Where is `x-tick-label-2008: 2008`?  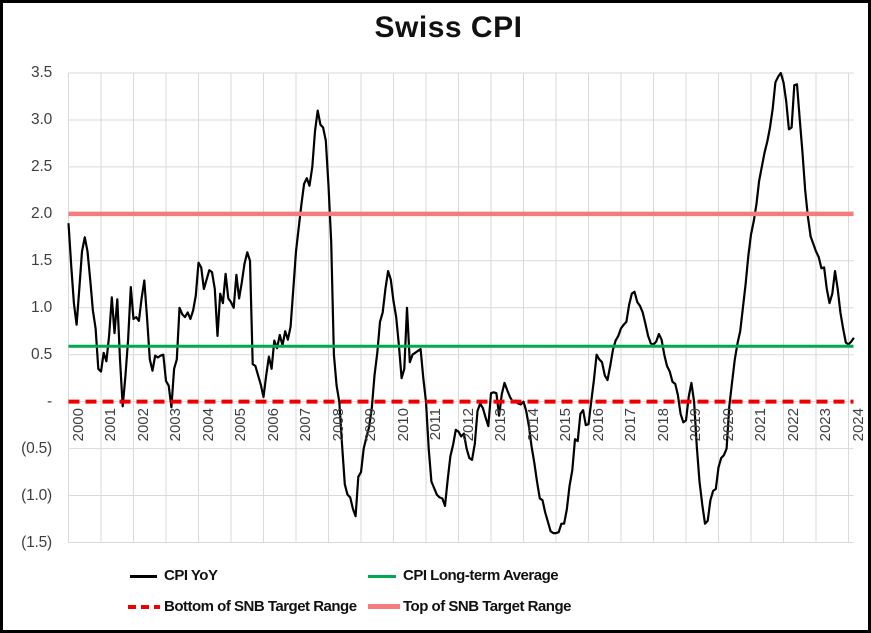 x-tick-label-2008: 2008 is located at coordinates (338, 425).